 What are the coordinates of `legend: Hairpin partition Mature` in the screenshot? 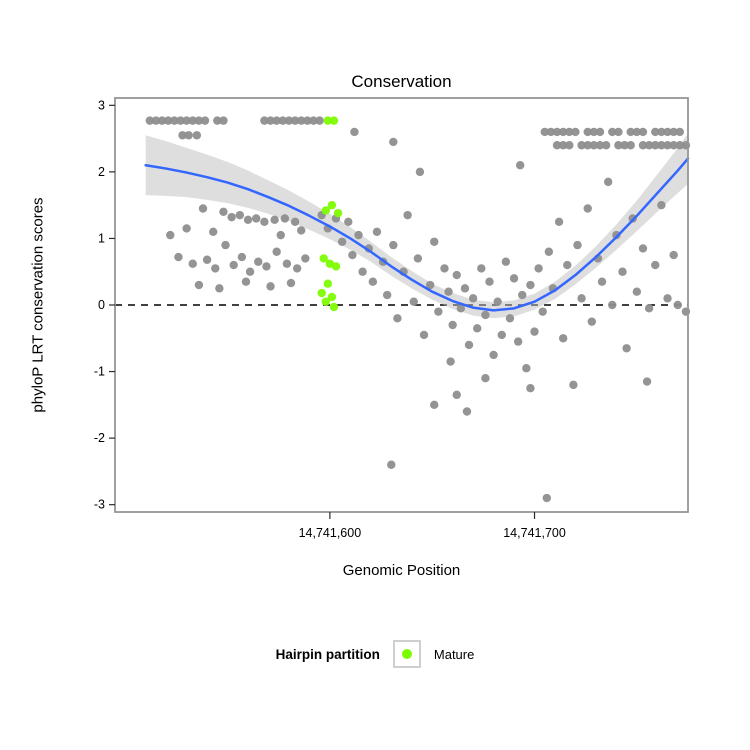 It's located at (375, 654).